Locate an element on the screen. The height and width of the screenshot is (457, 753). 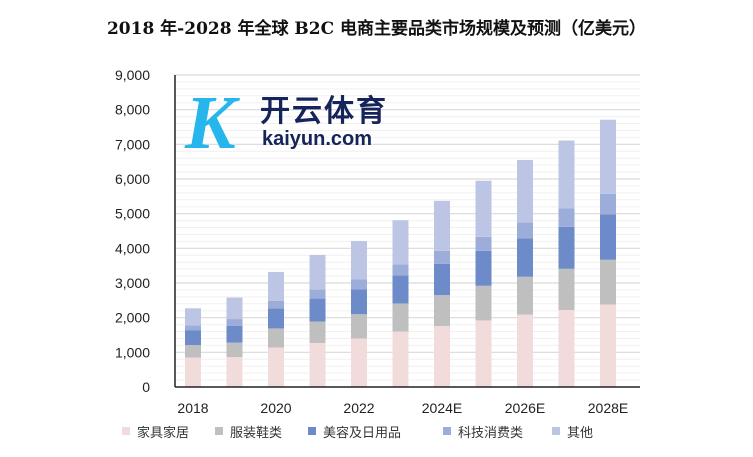
legend-label: 美容及日用品 is located at coordinates (362, 433).